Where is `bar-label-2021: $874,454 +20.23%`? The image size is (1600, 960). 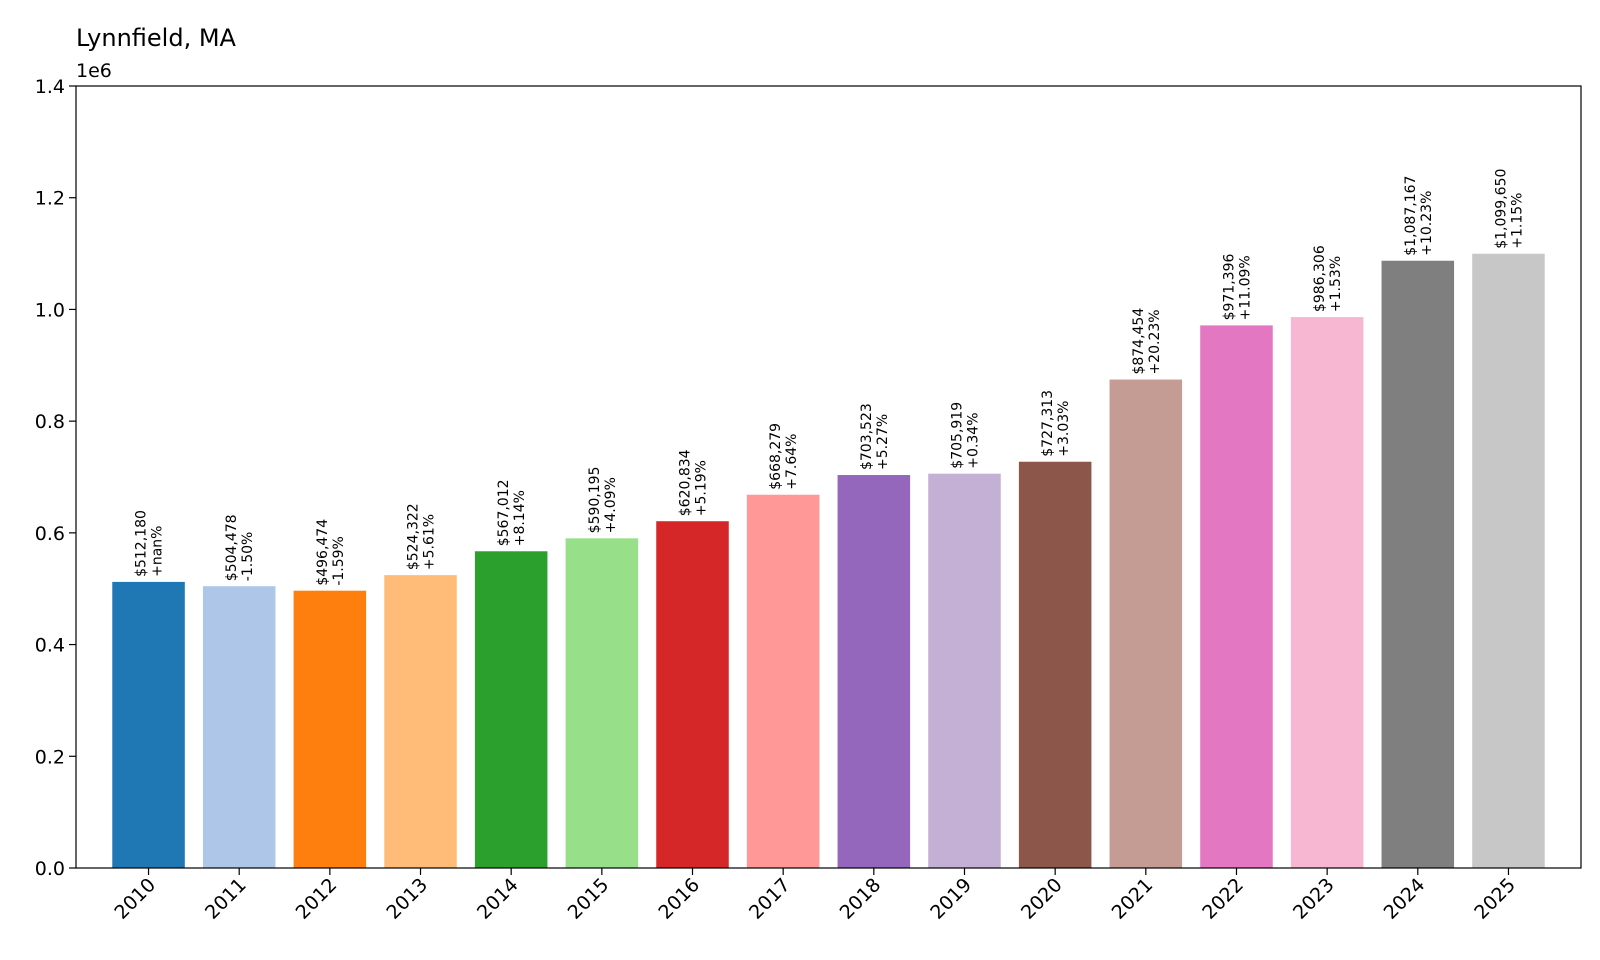
bar-label-2021: $874,454 +20.23% is located at coordinates (1147, 341).